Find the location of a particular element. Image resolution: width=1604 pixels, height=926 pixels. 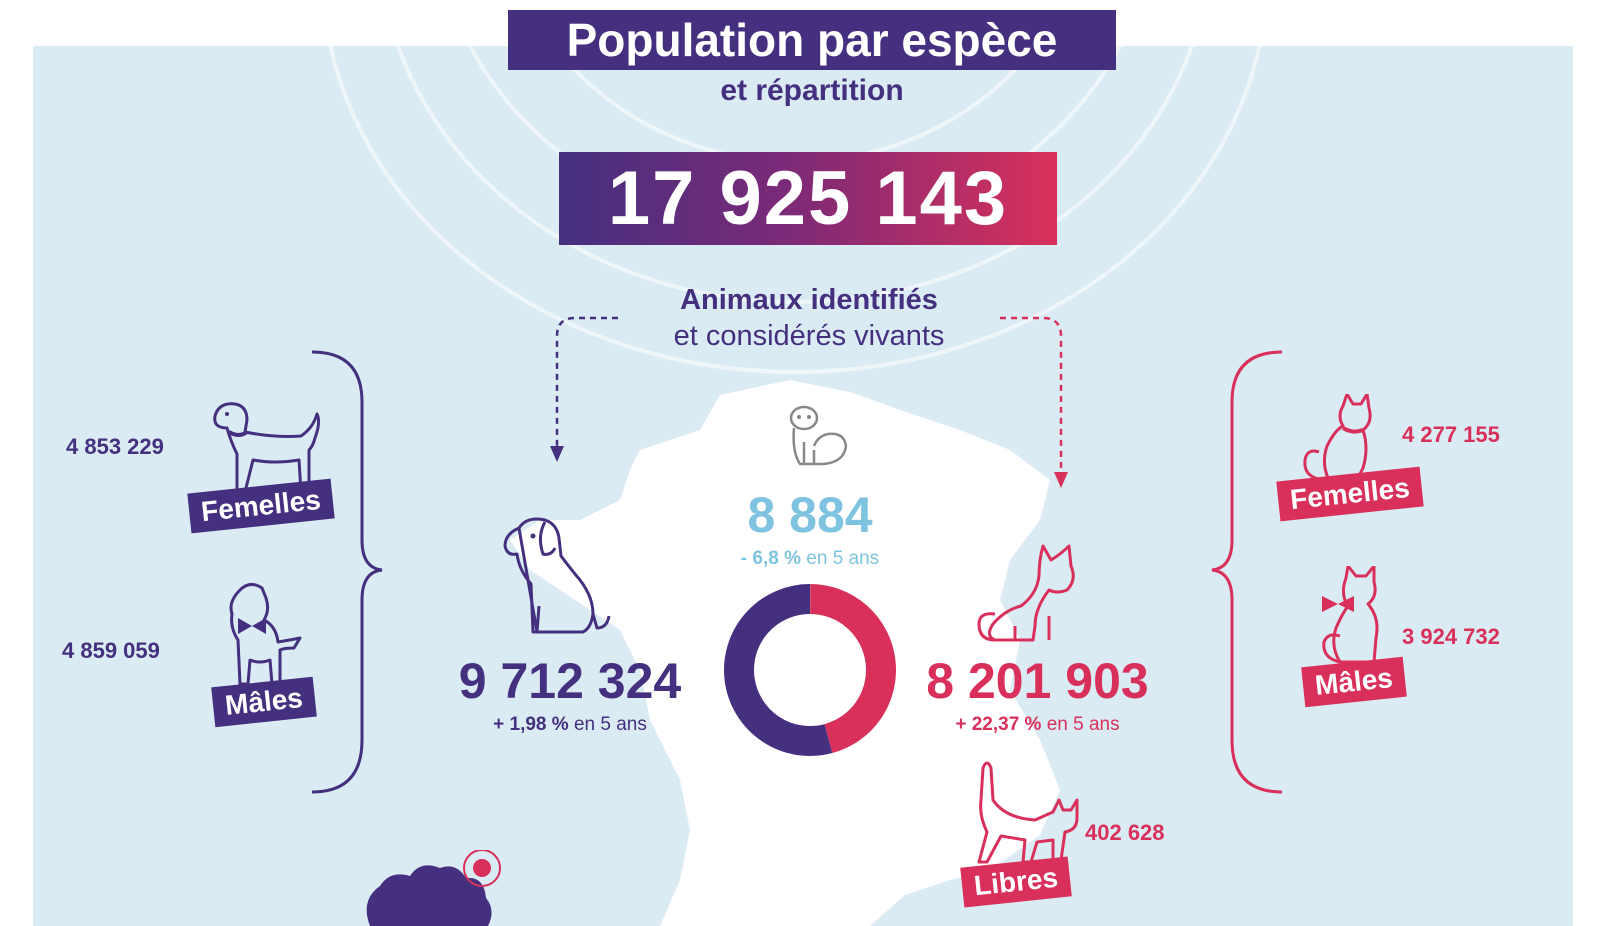

free-cats-count: 402 628 is located at coordinates (1125, 832).